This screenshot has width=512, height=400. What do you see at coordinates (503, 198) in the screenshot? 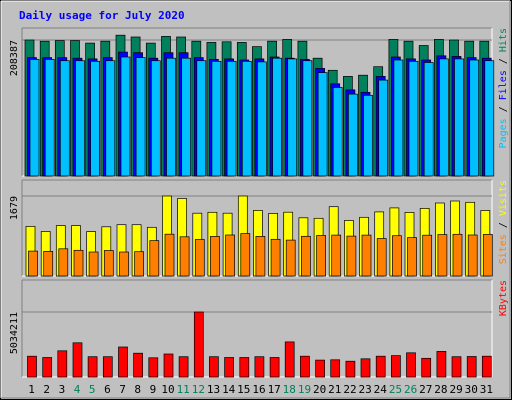
I see `legend-entry-visits: Visits` at bounding box center [503, 198].